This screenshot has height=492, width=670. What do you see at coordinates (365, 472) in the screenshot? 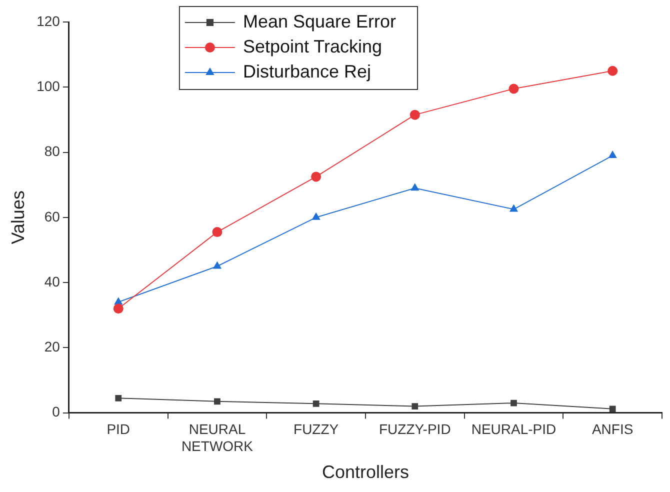
I see `x-axis-title: Controllers` at bounding box center [365, 472].